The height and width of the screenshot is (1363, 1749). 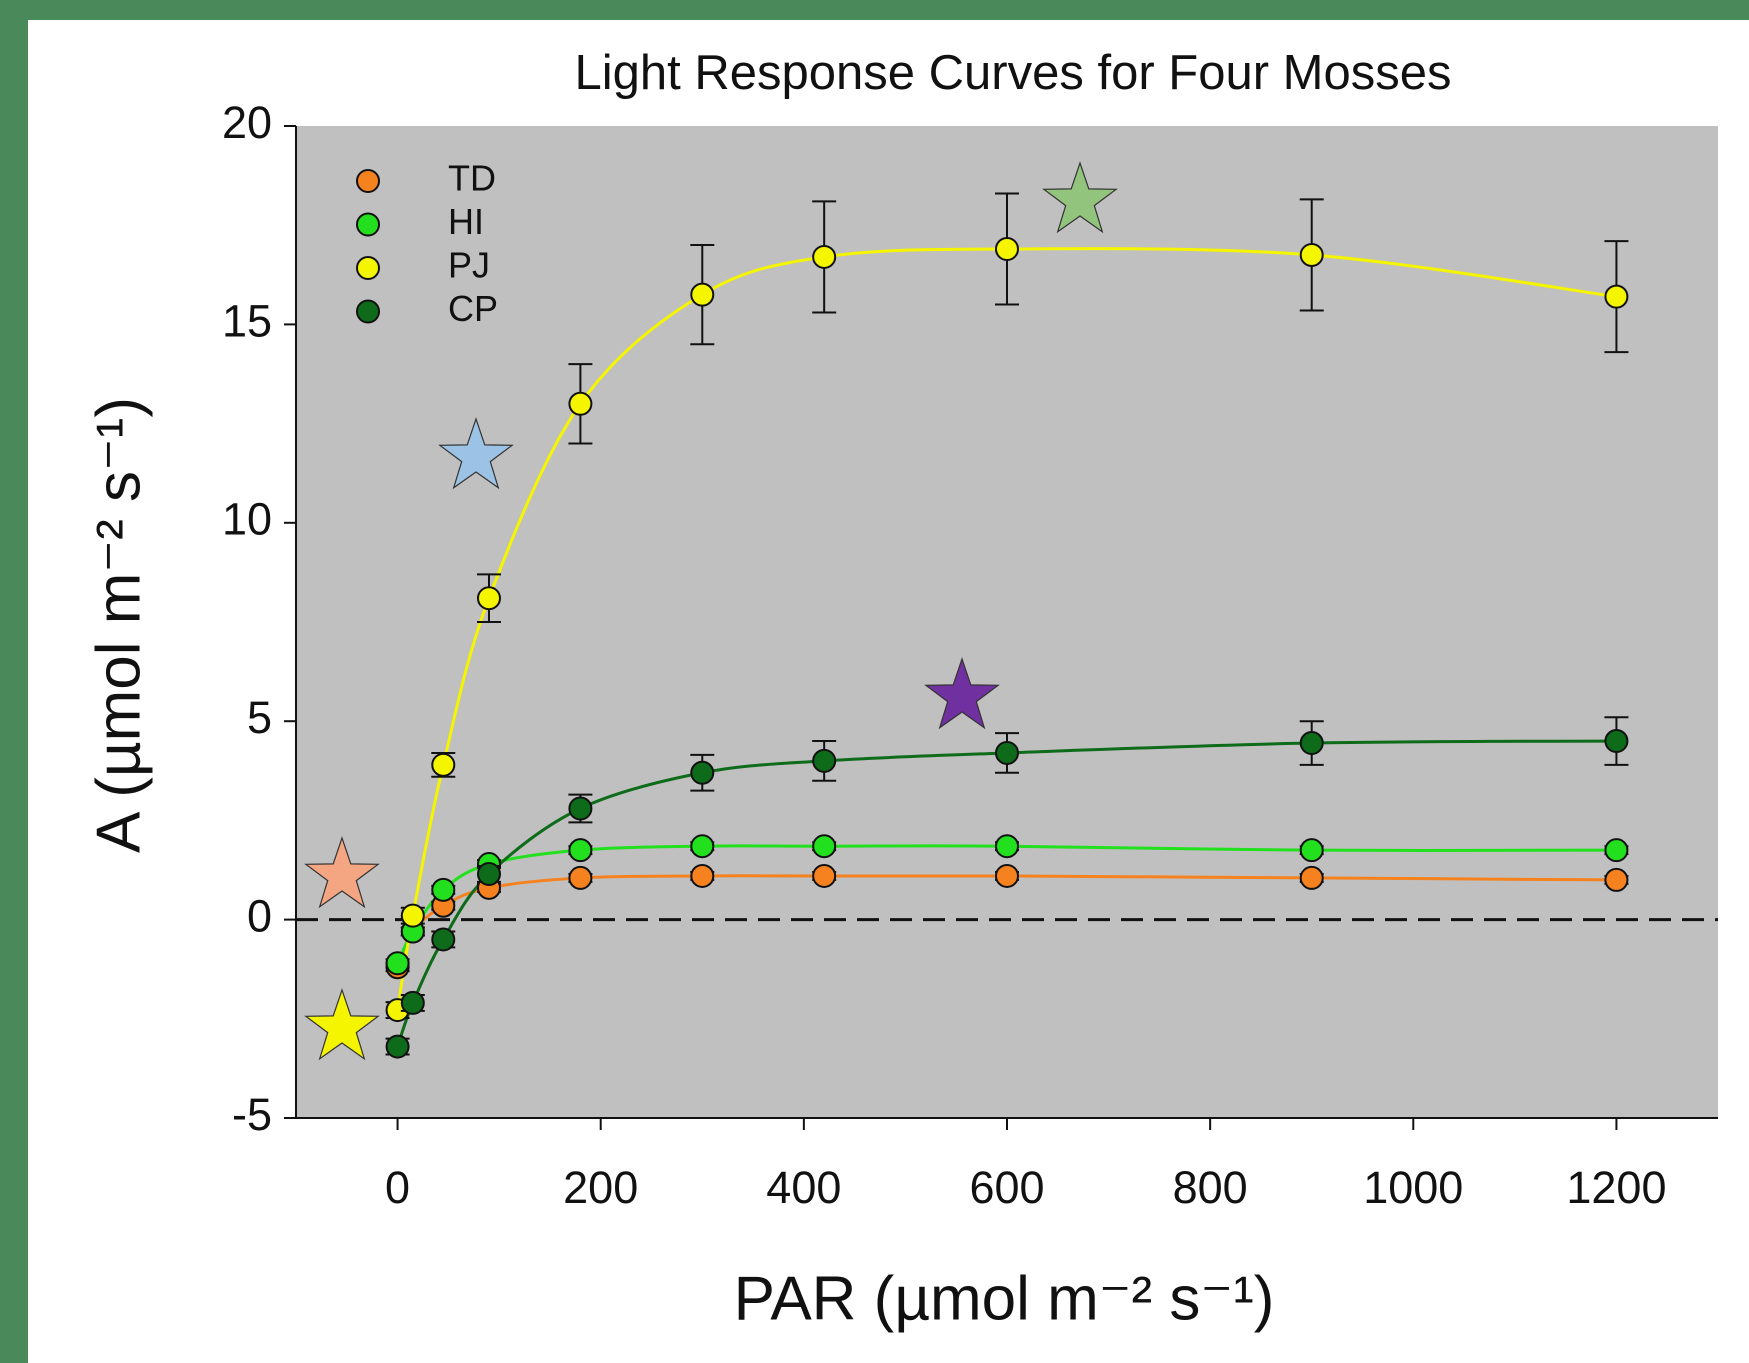 What do you see at coordinates (259, 717) in the screenshot?
I see `y-tick-label: 5` at bounding box center [259, 717].